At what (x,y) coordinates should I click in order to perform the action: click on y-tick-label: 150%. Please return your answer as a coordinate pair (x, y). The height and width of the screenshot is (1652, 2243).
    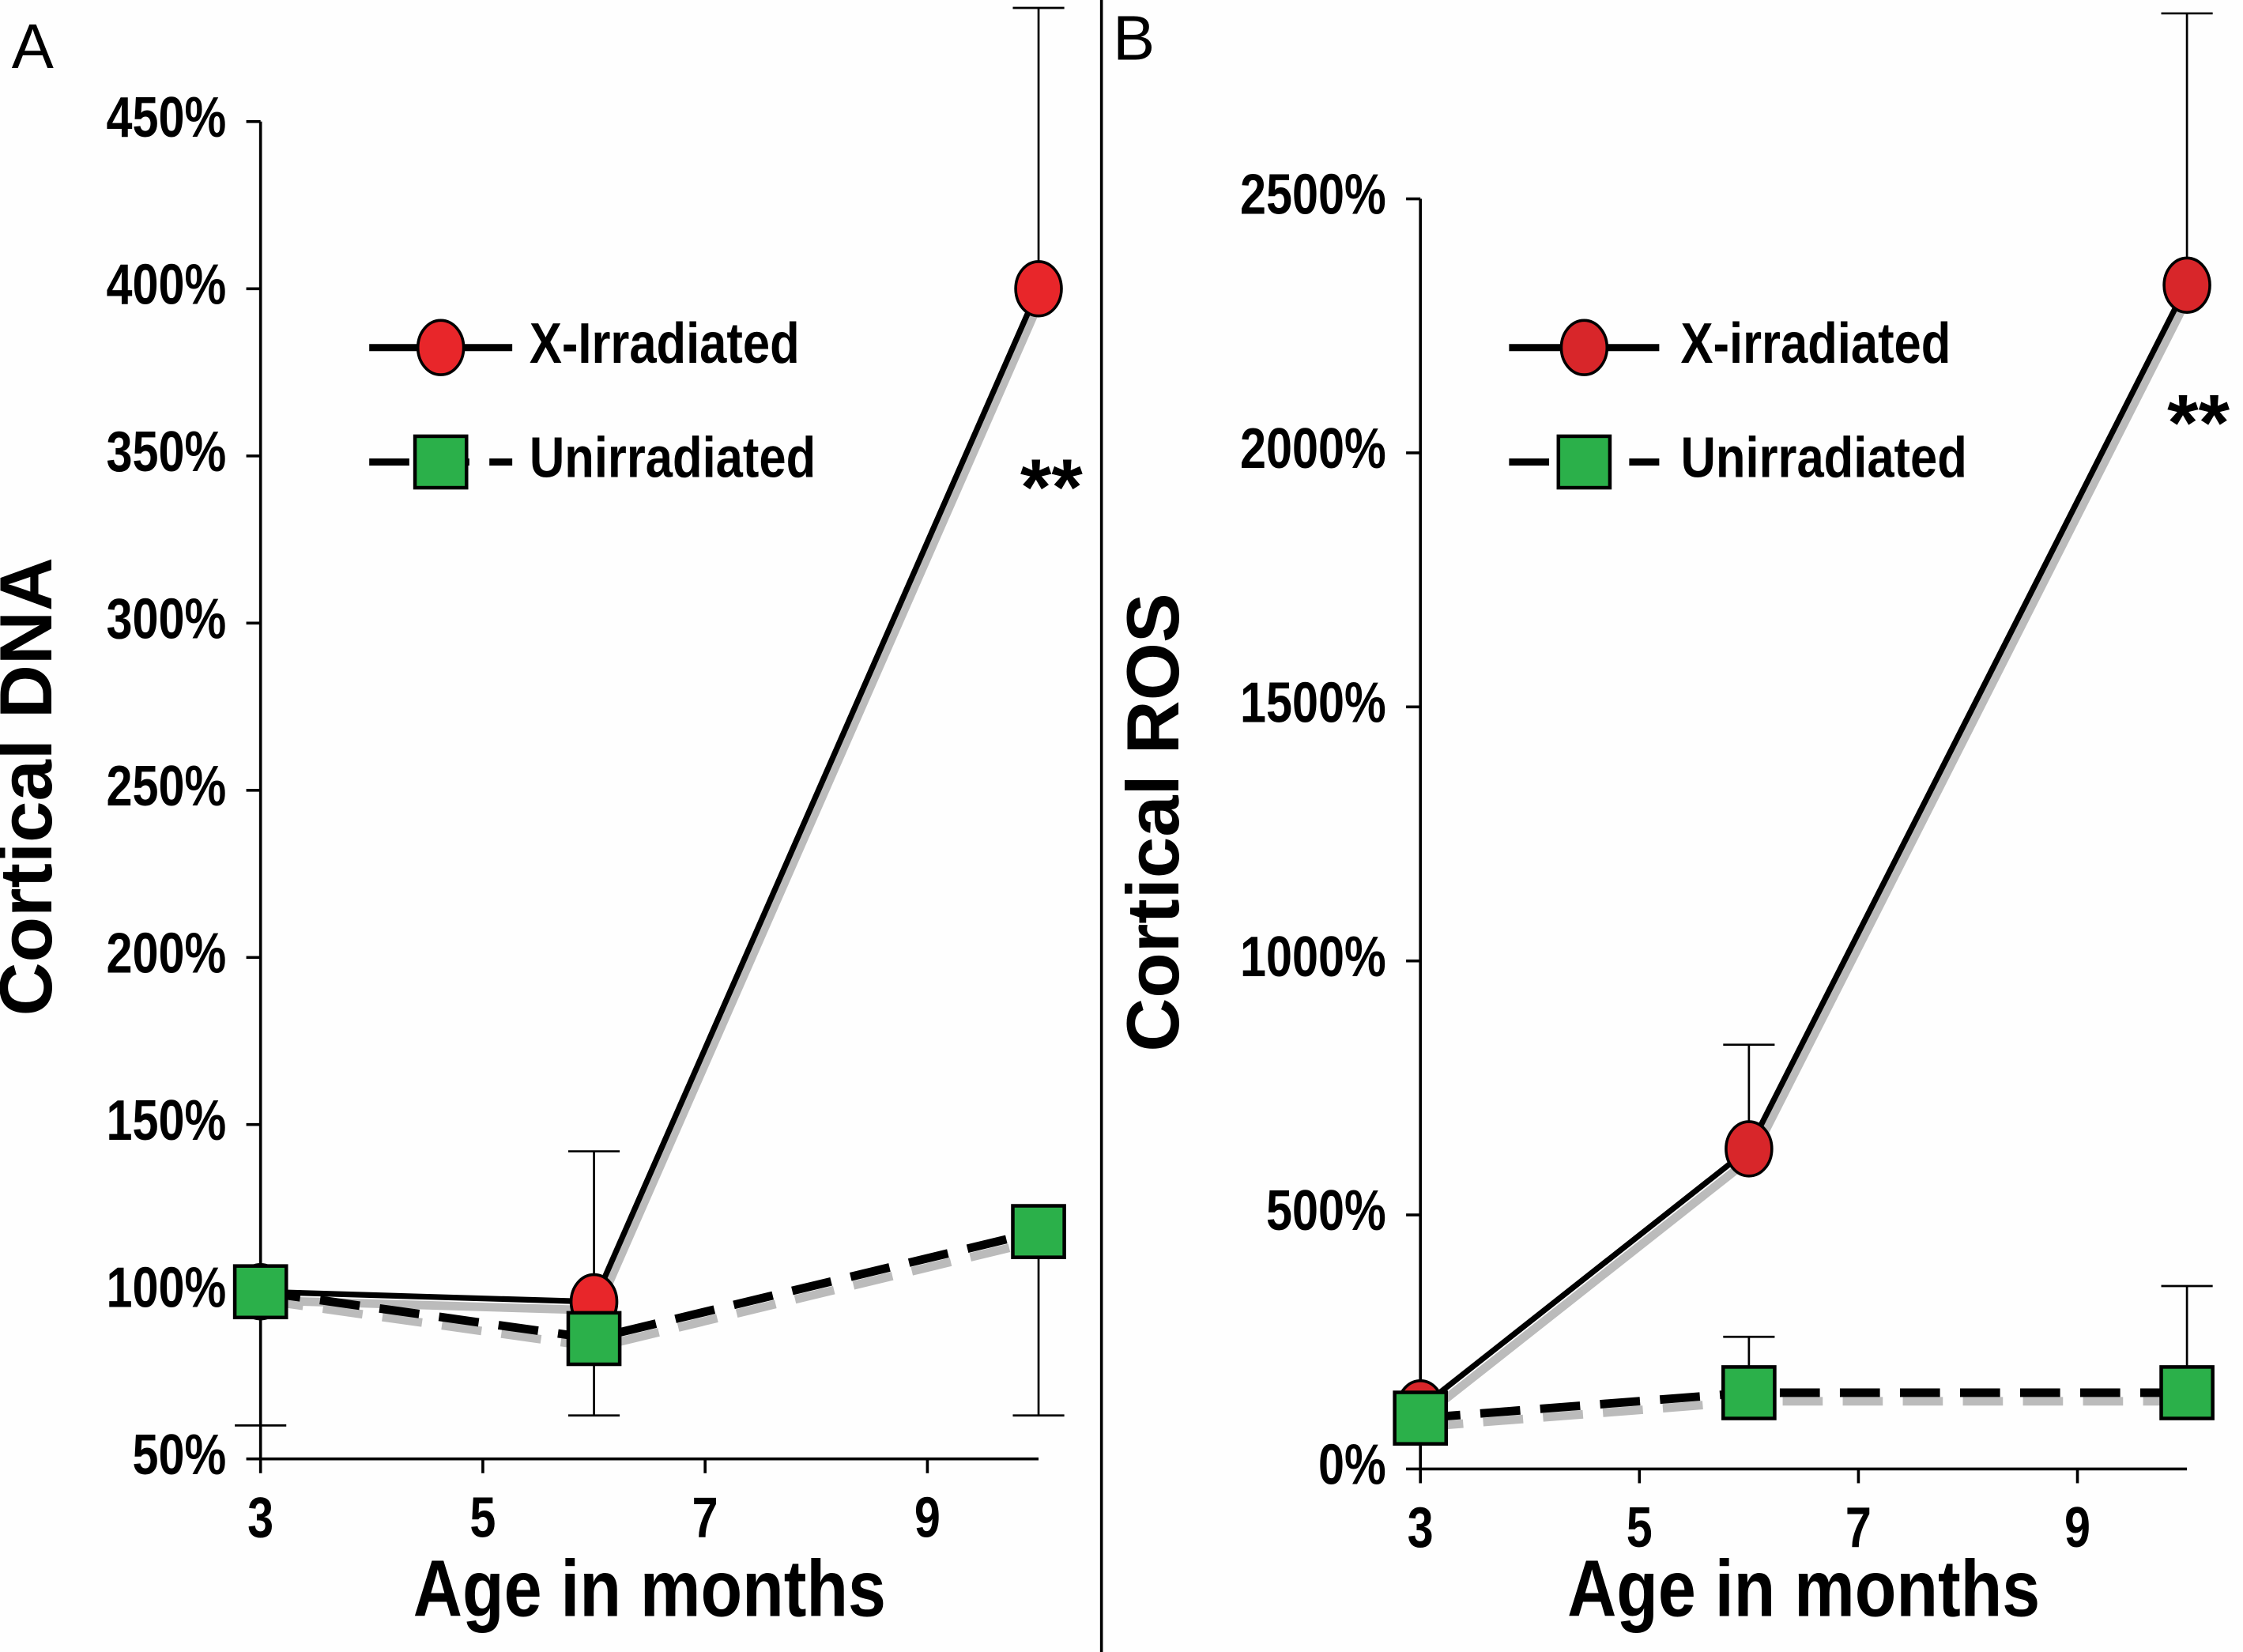
    Looking at the image, I should click on (166, 1120).